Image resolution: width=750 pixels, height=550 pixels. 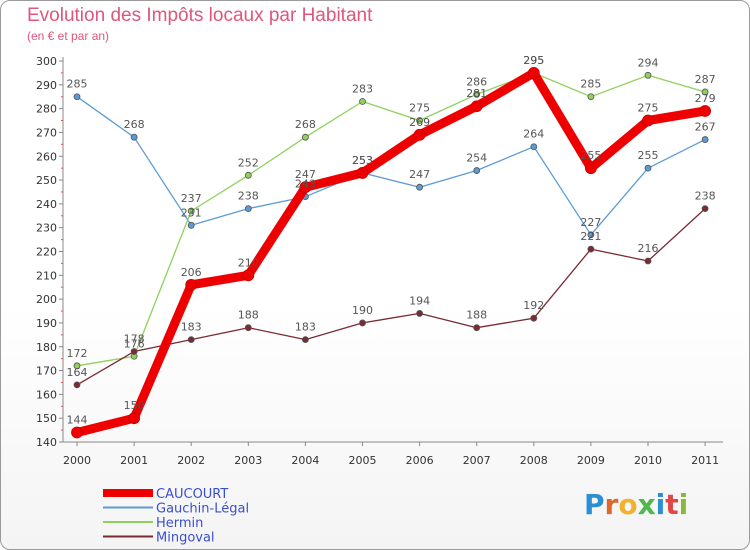 What do you see at coordinates (191, 460) in the screenshot?
I see `x-tick-label: 2002` at bounding box center [191, 460].